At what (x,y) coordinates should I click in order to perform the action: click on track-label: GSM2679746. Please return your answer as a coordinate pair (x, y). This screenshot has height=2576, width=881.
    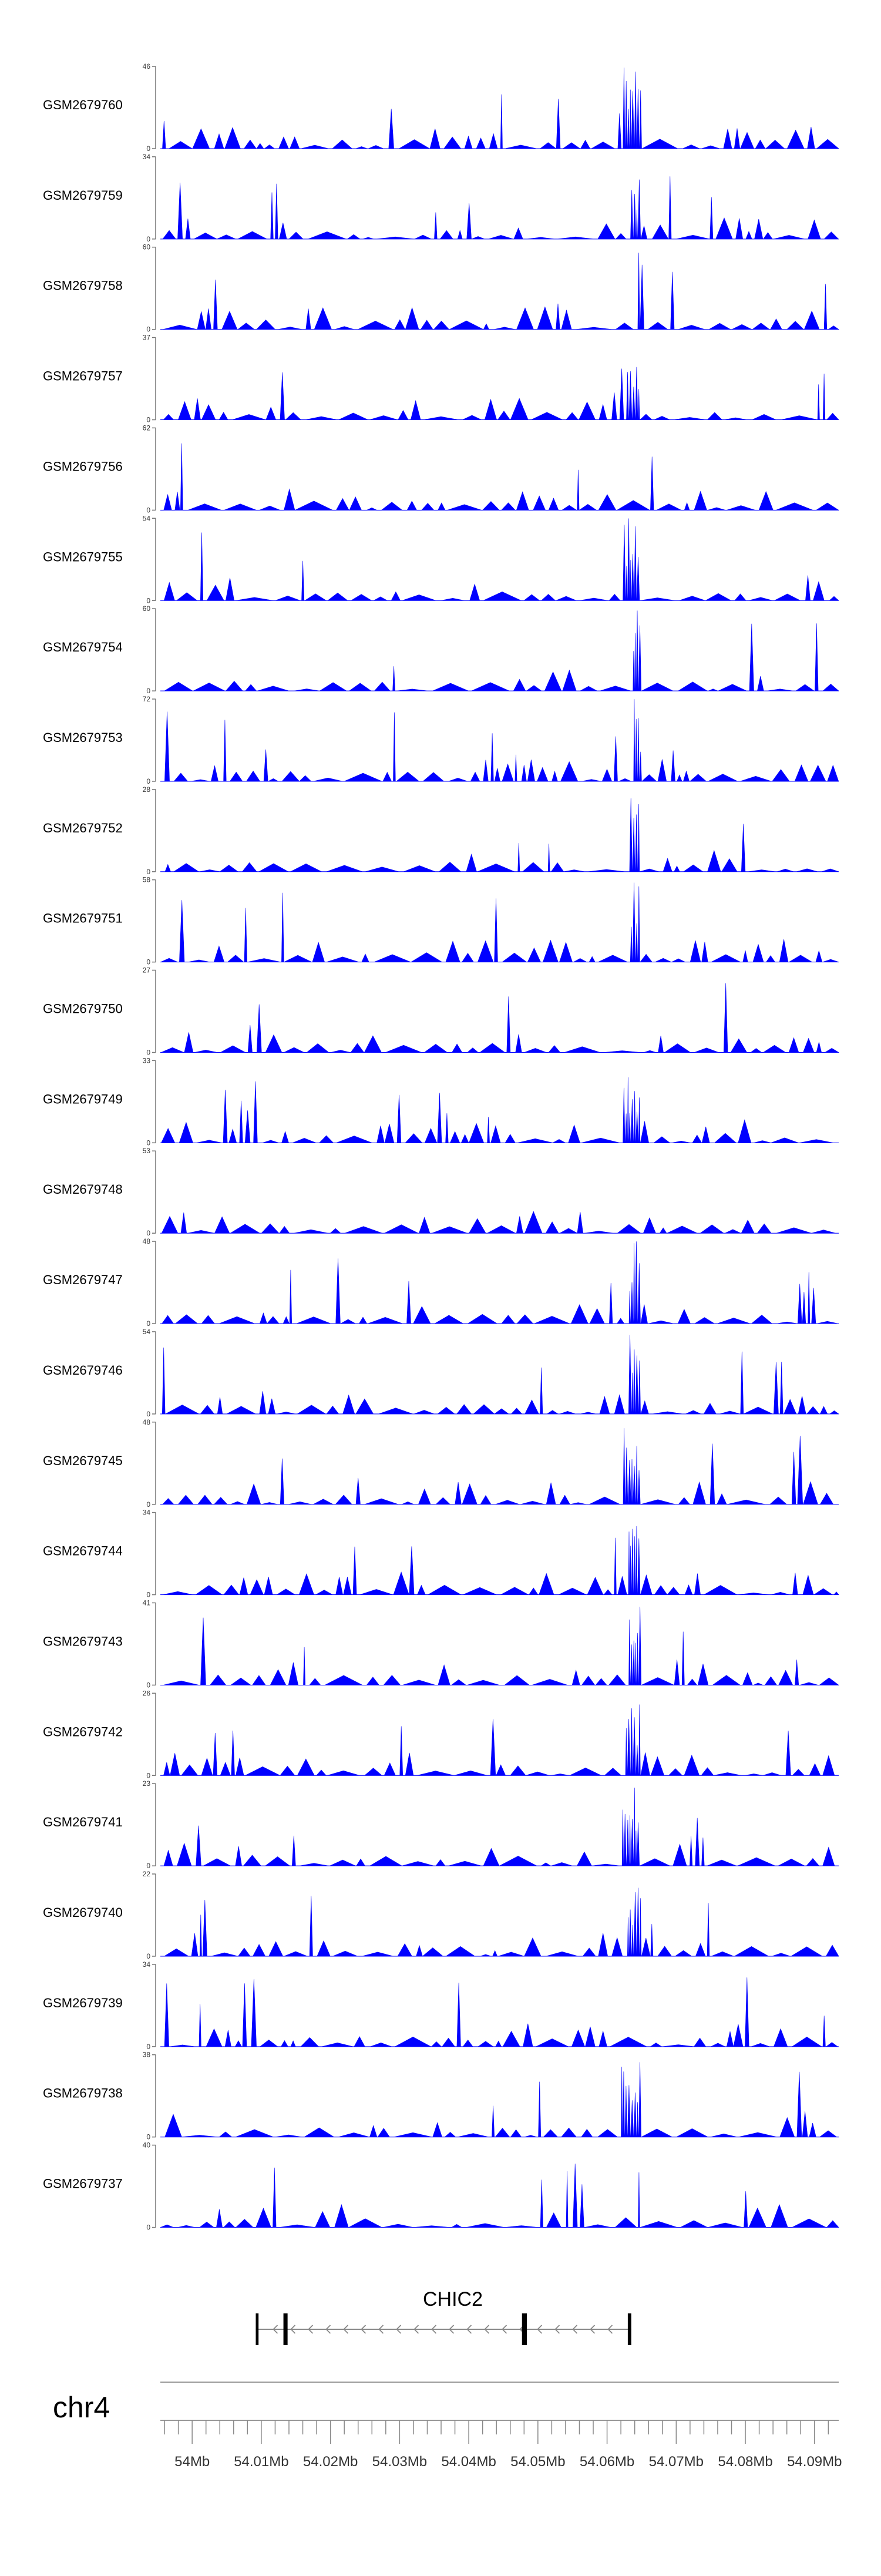
    Looking at the image, I should click on (83, 1371).